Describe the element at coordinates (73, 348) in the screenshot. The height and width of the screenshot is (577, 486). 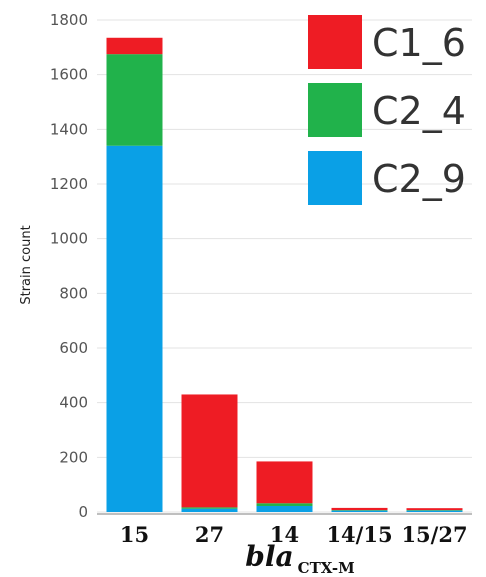
I see `y-tick-label: 600` at that location.